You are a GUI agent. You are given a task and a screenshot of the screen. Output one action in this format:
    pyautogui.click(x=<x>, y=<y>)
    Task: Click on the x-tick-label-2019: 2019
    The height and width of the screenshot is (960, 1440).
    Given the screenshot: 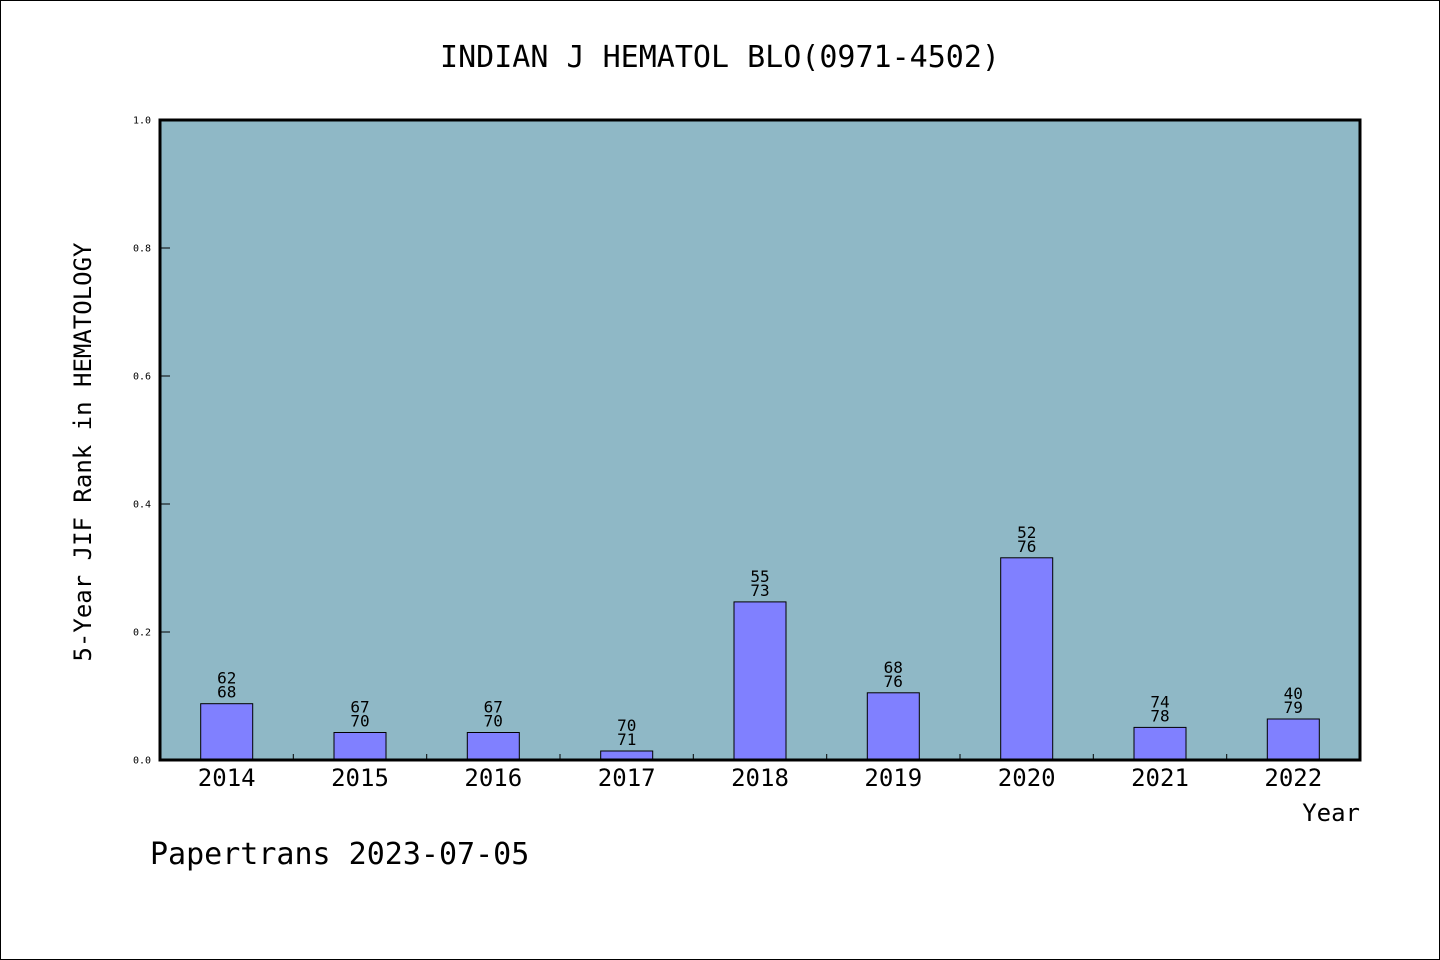 What is the action you would take?
    pyautogui.click(x=893, y=778)
    